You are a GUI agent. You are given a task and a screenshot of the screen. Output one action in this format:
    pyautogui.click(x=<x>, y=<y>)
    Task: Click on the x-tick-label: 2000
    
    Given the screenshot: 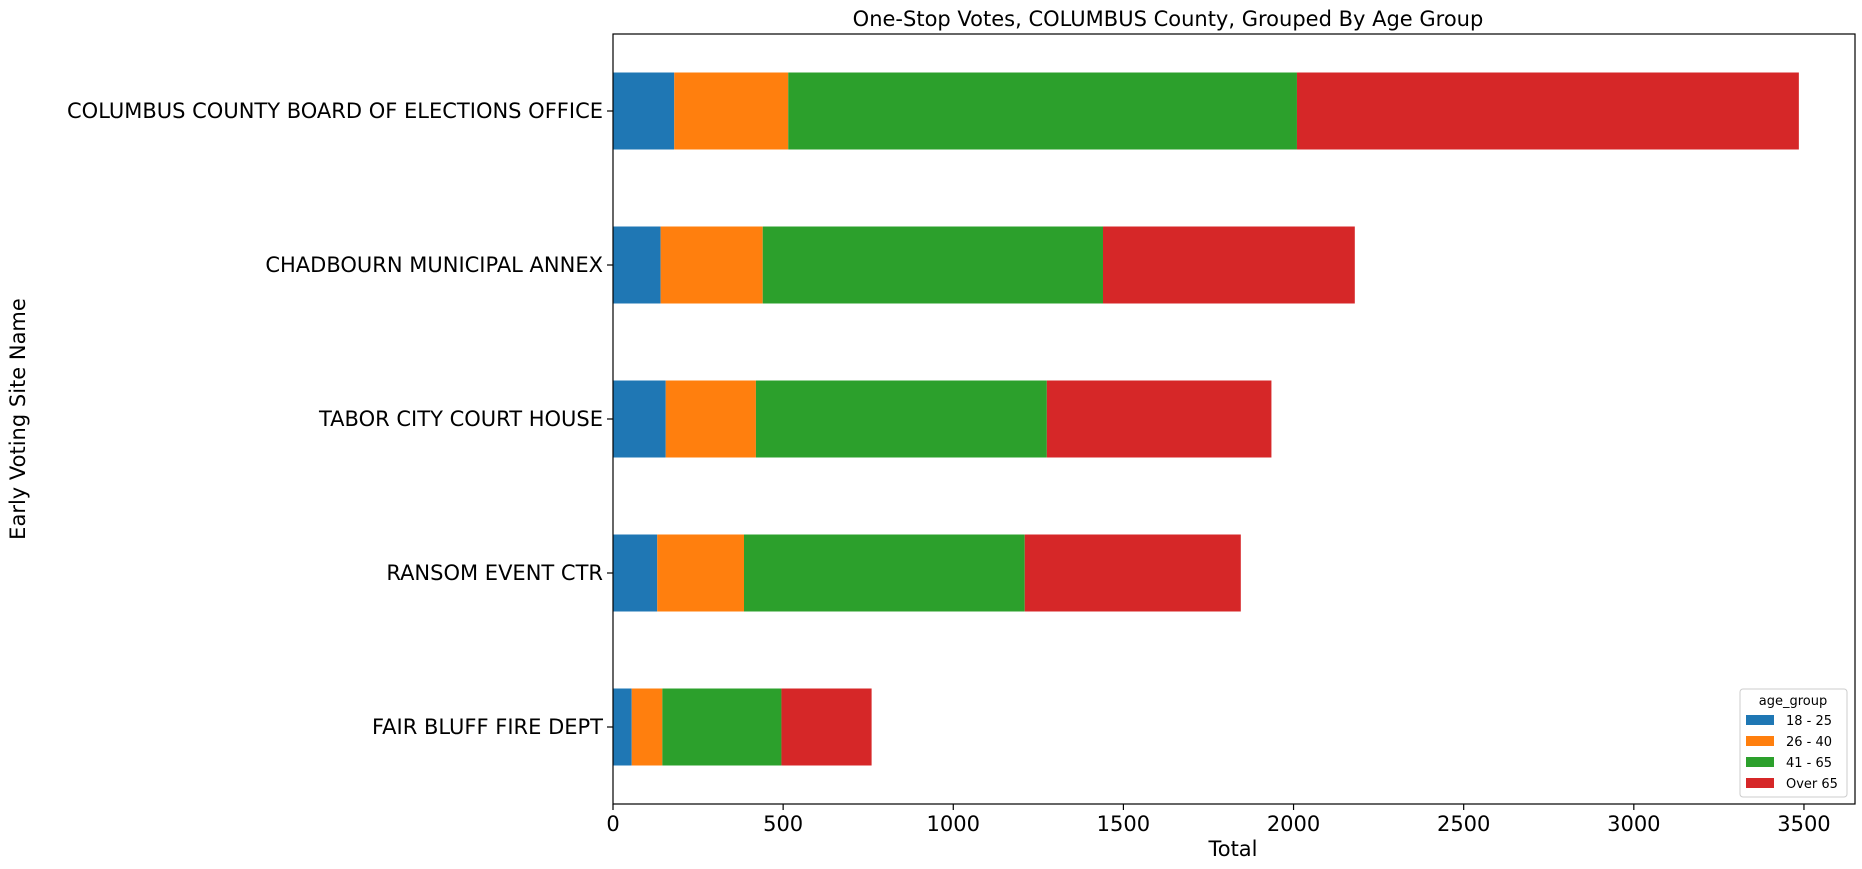 What is the action you would take?
    pyautogui.click(x=1293, y=824)
    